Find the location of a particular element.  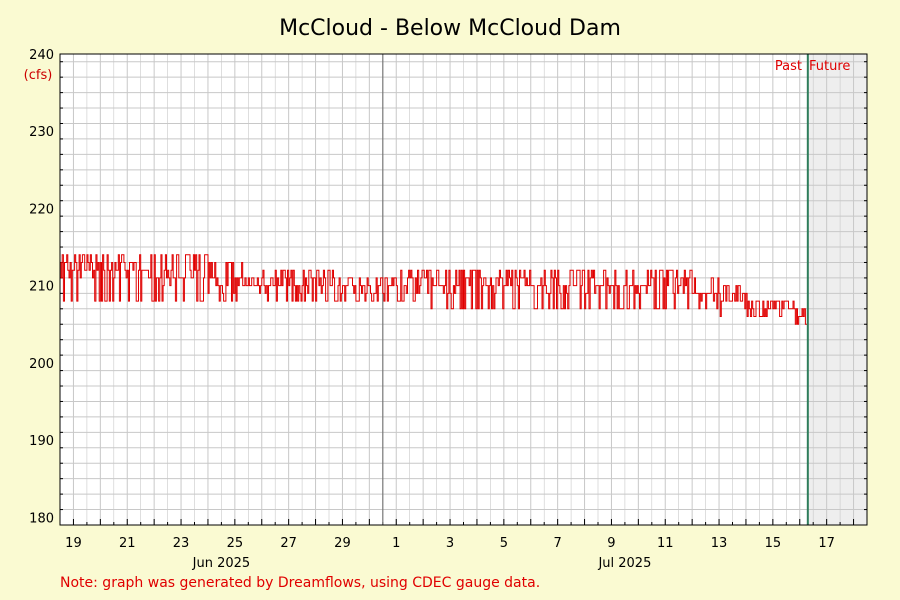

x-tick-label: 15 is located at coordinates (773, 543).